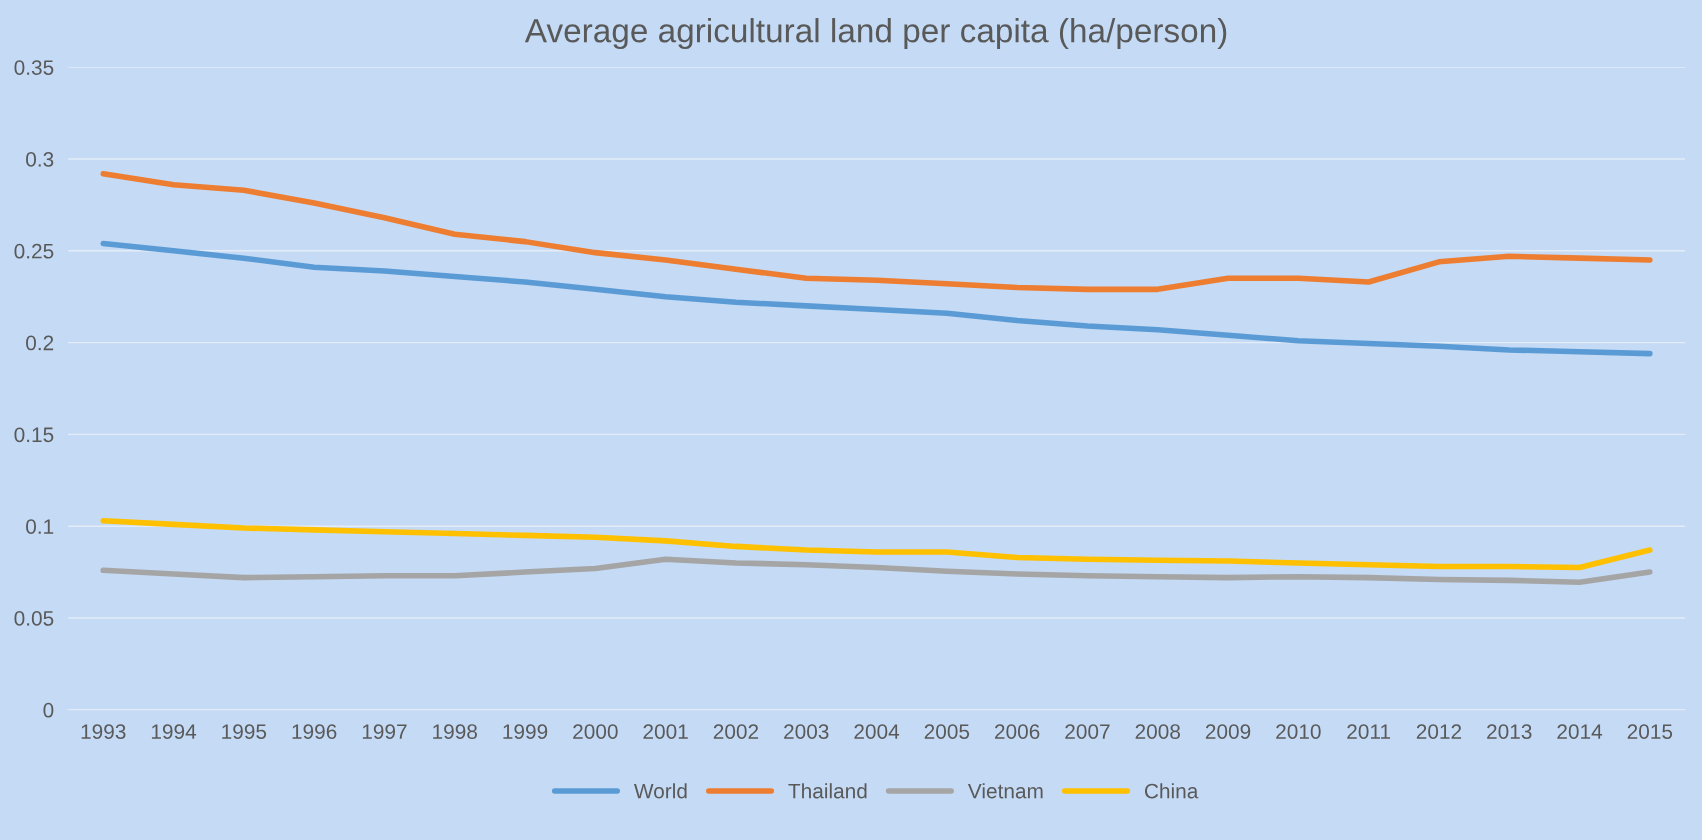  What do you see at coordinates (665, 731) in the screenshot?
I see `x-tick-label: 2001` at bounding box center [665, 731].